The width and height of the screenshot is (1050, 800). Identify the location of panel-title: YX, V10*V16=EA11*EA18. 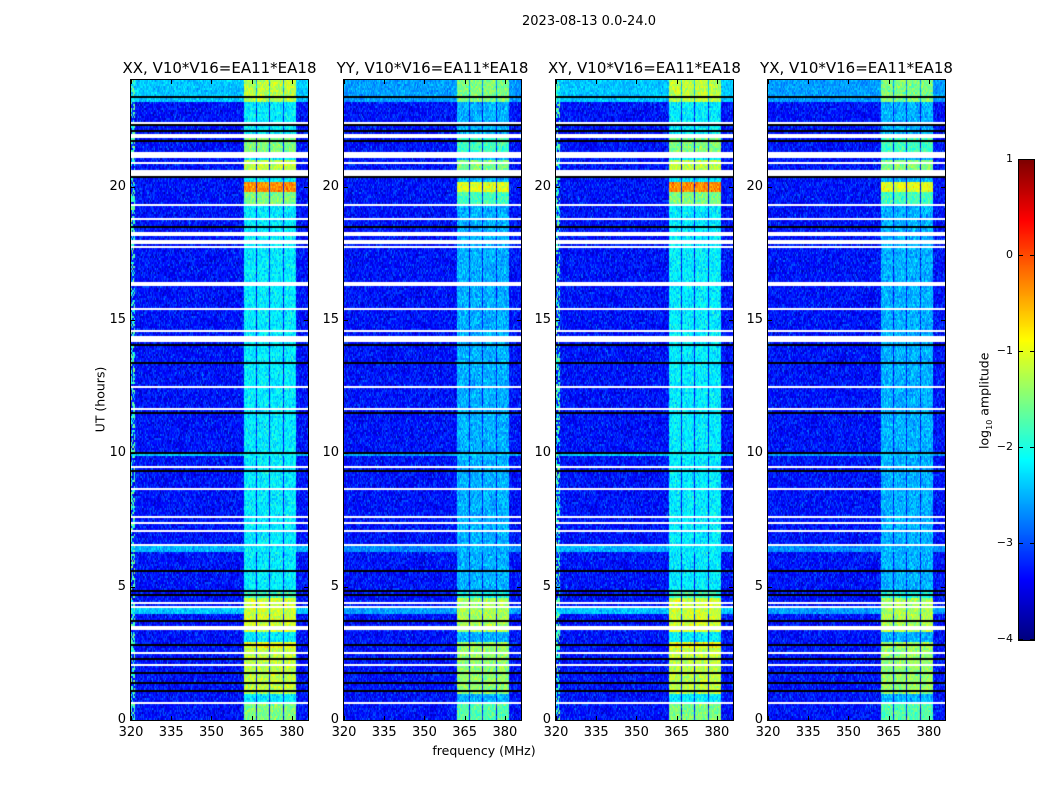
(856, 68).